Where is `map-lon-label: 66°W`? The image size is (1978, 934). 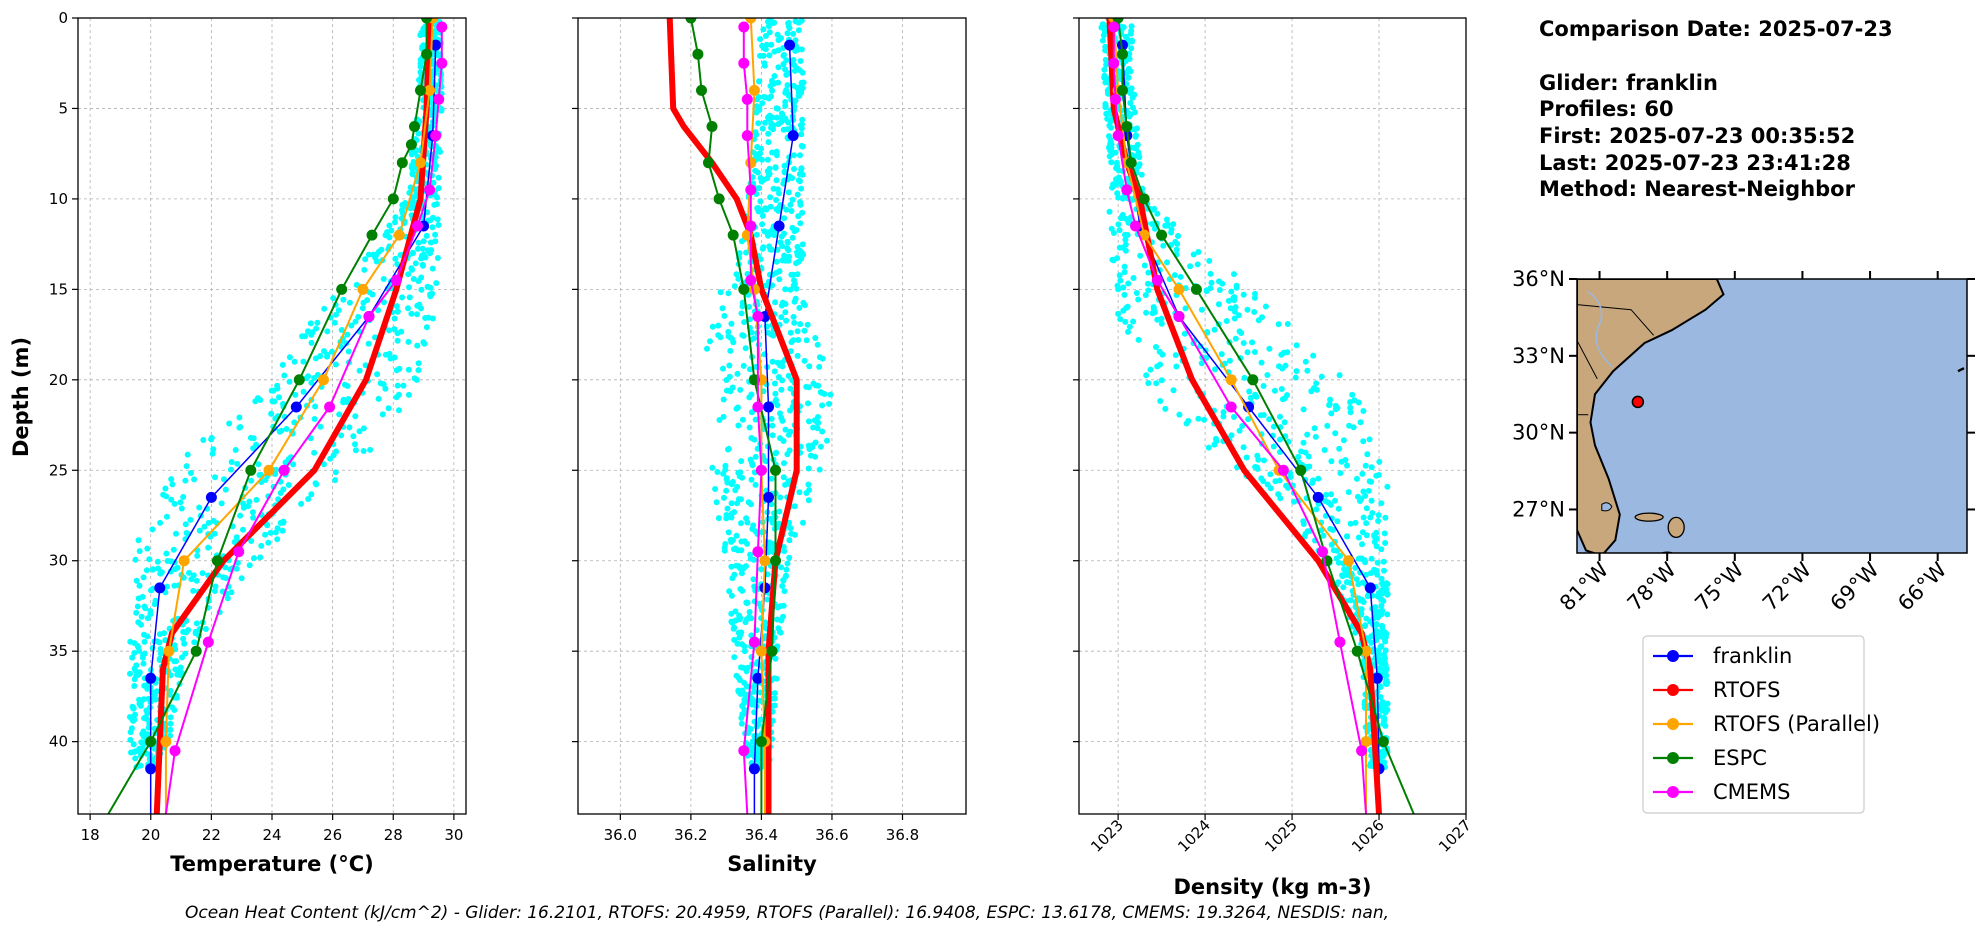 map-lon-label: 66°W is located at coordinates (1922, 586).